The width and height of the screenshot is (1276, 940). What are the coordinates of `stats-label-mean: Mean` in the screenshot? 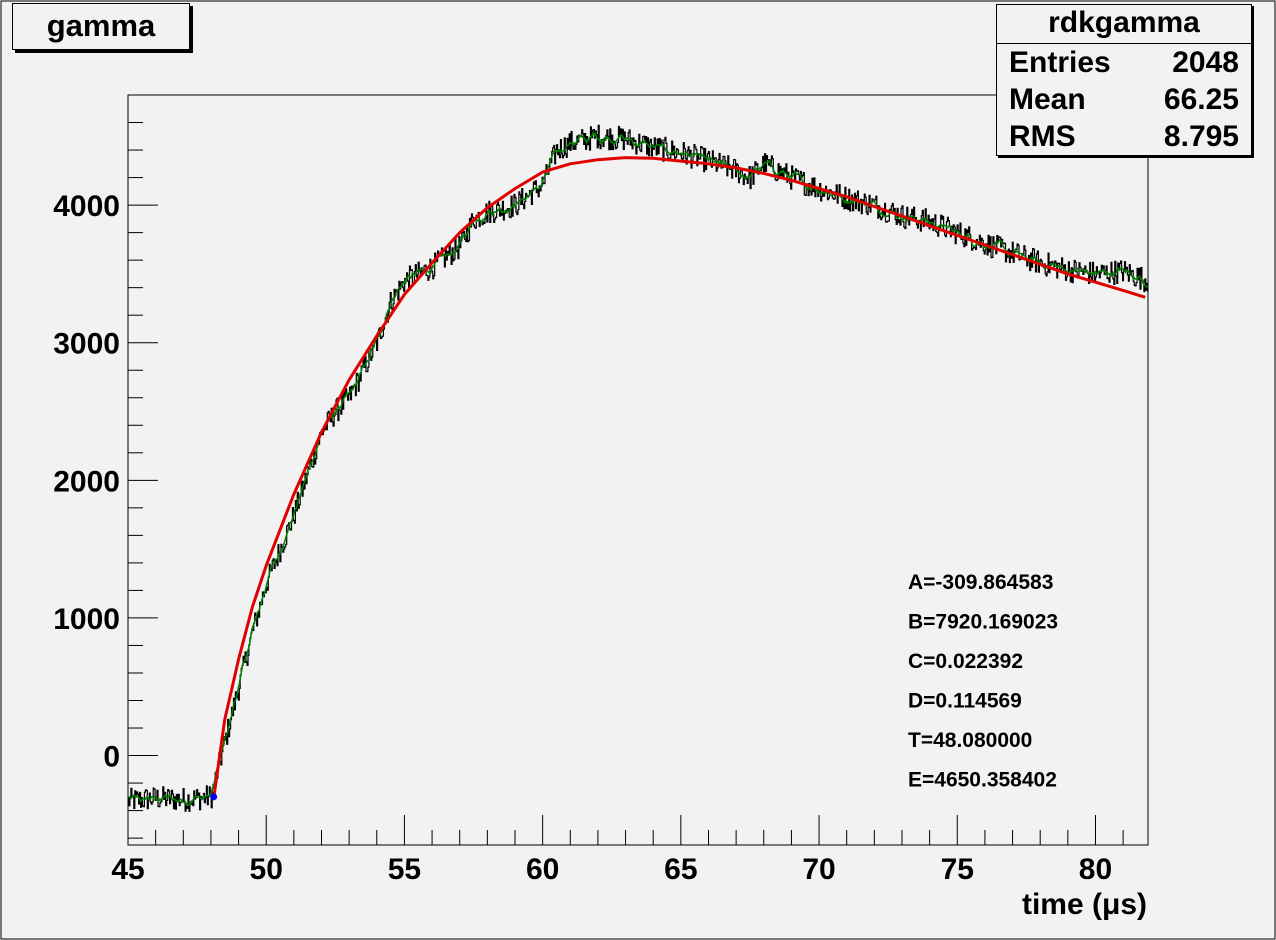 It's located at (1047, 99).